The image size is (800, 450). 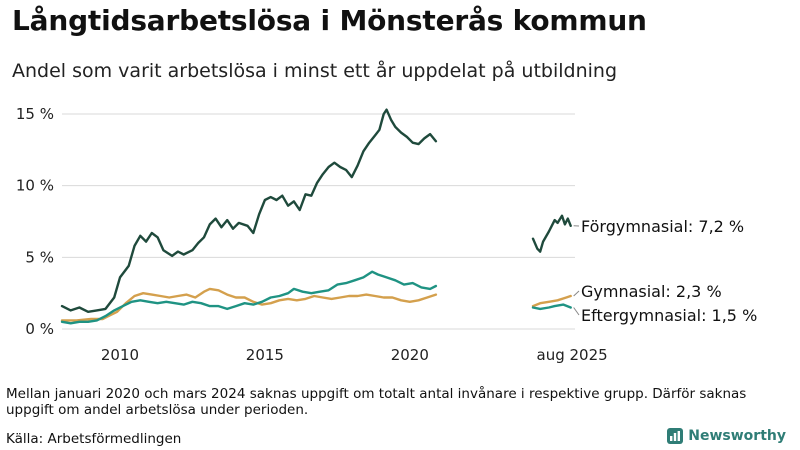 What do you see at coordinates (265, 355) in the screenshot?
I see `x-tick-label: 2015` at bounding box center [265, 355].